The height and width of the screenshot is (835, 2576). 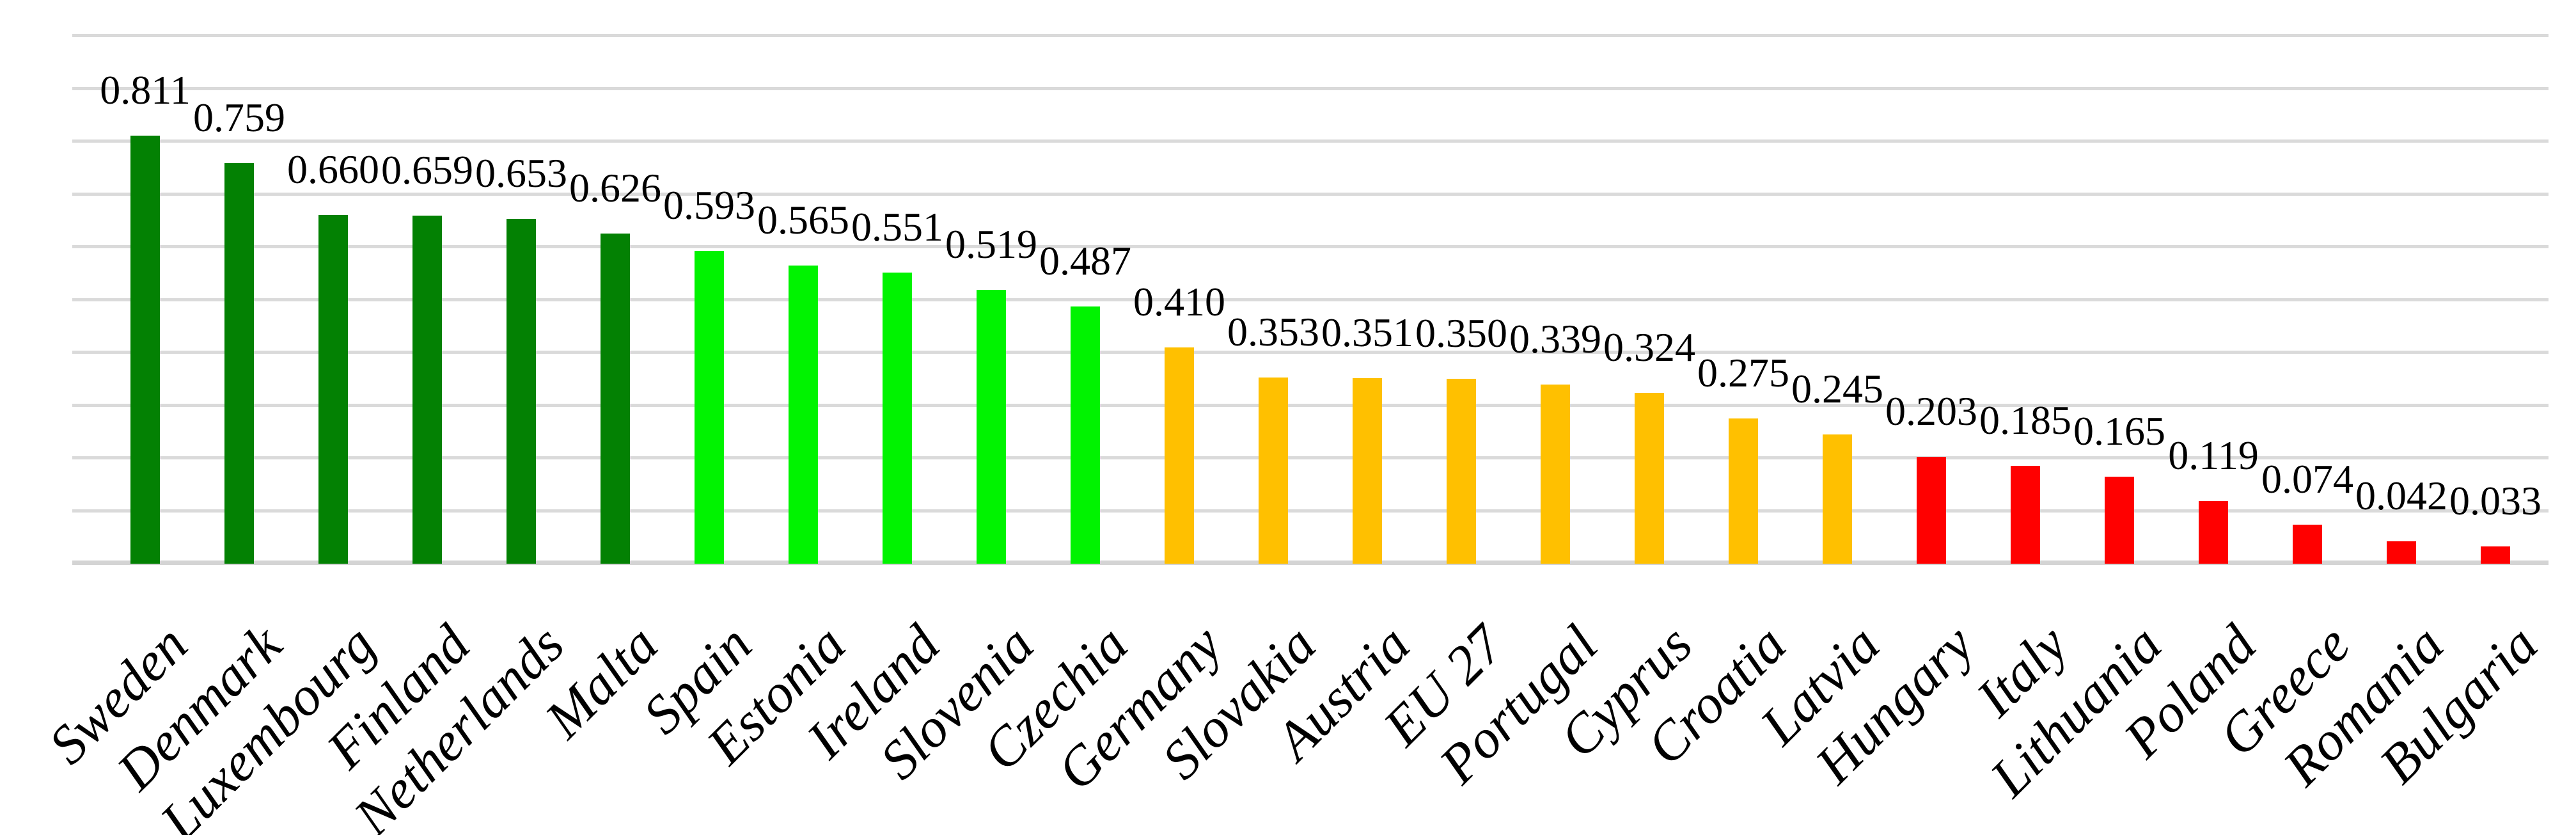 What do you see at coordinates (709, 205) in the screenshot?
I see `value-label-spain: 0.593` at bounding box center [709, 205].